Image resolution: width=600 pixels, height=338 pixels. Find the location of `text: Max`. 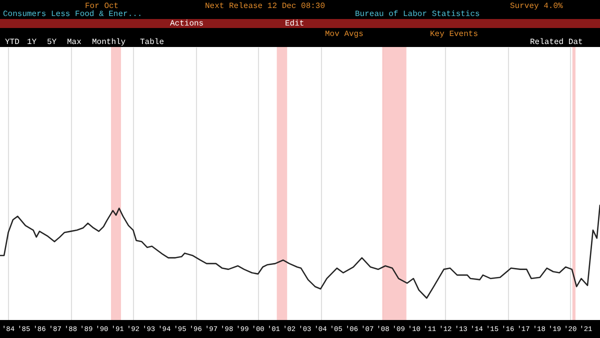

text: Max is located at coordinates (74, 42).